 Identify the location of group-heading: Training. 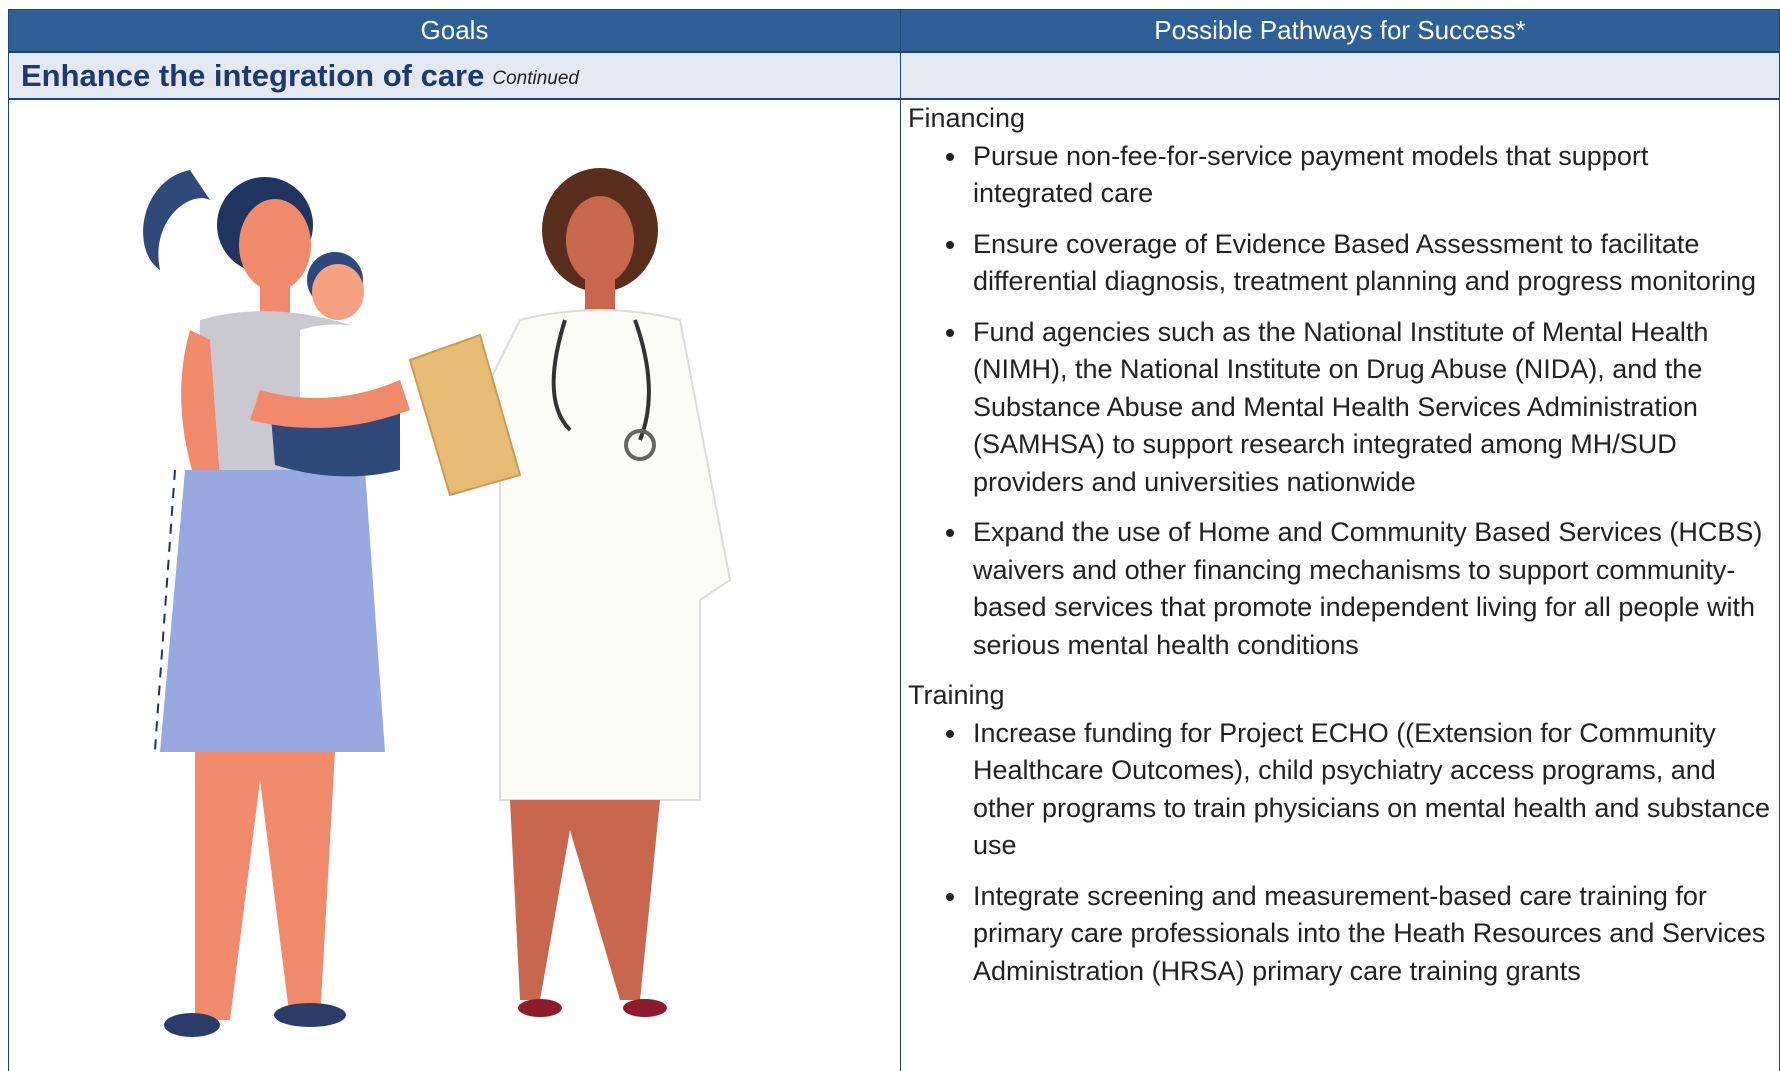
(956, 695).